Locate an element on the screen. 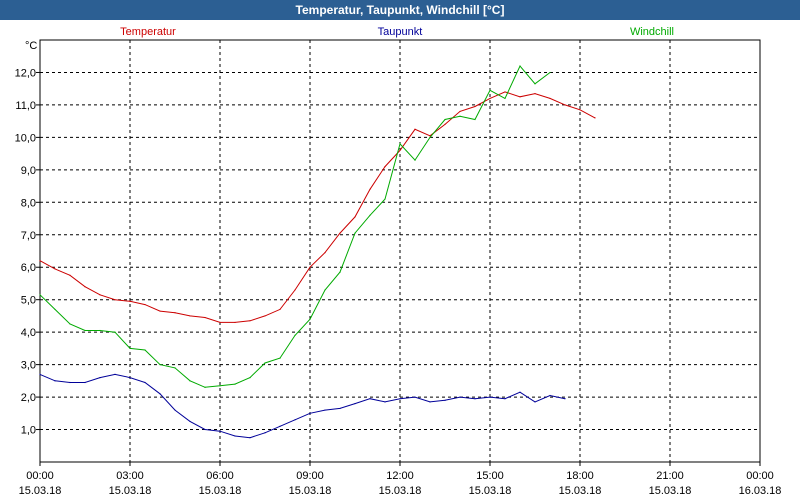 This screenshot has width=800, height=500. x-tick-time: 09:00 is located at coordinates (310, 476).